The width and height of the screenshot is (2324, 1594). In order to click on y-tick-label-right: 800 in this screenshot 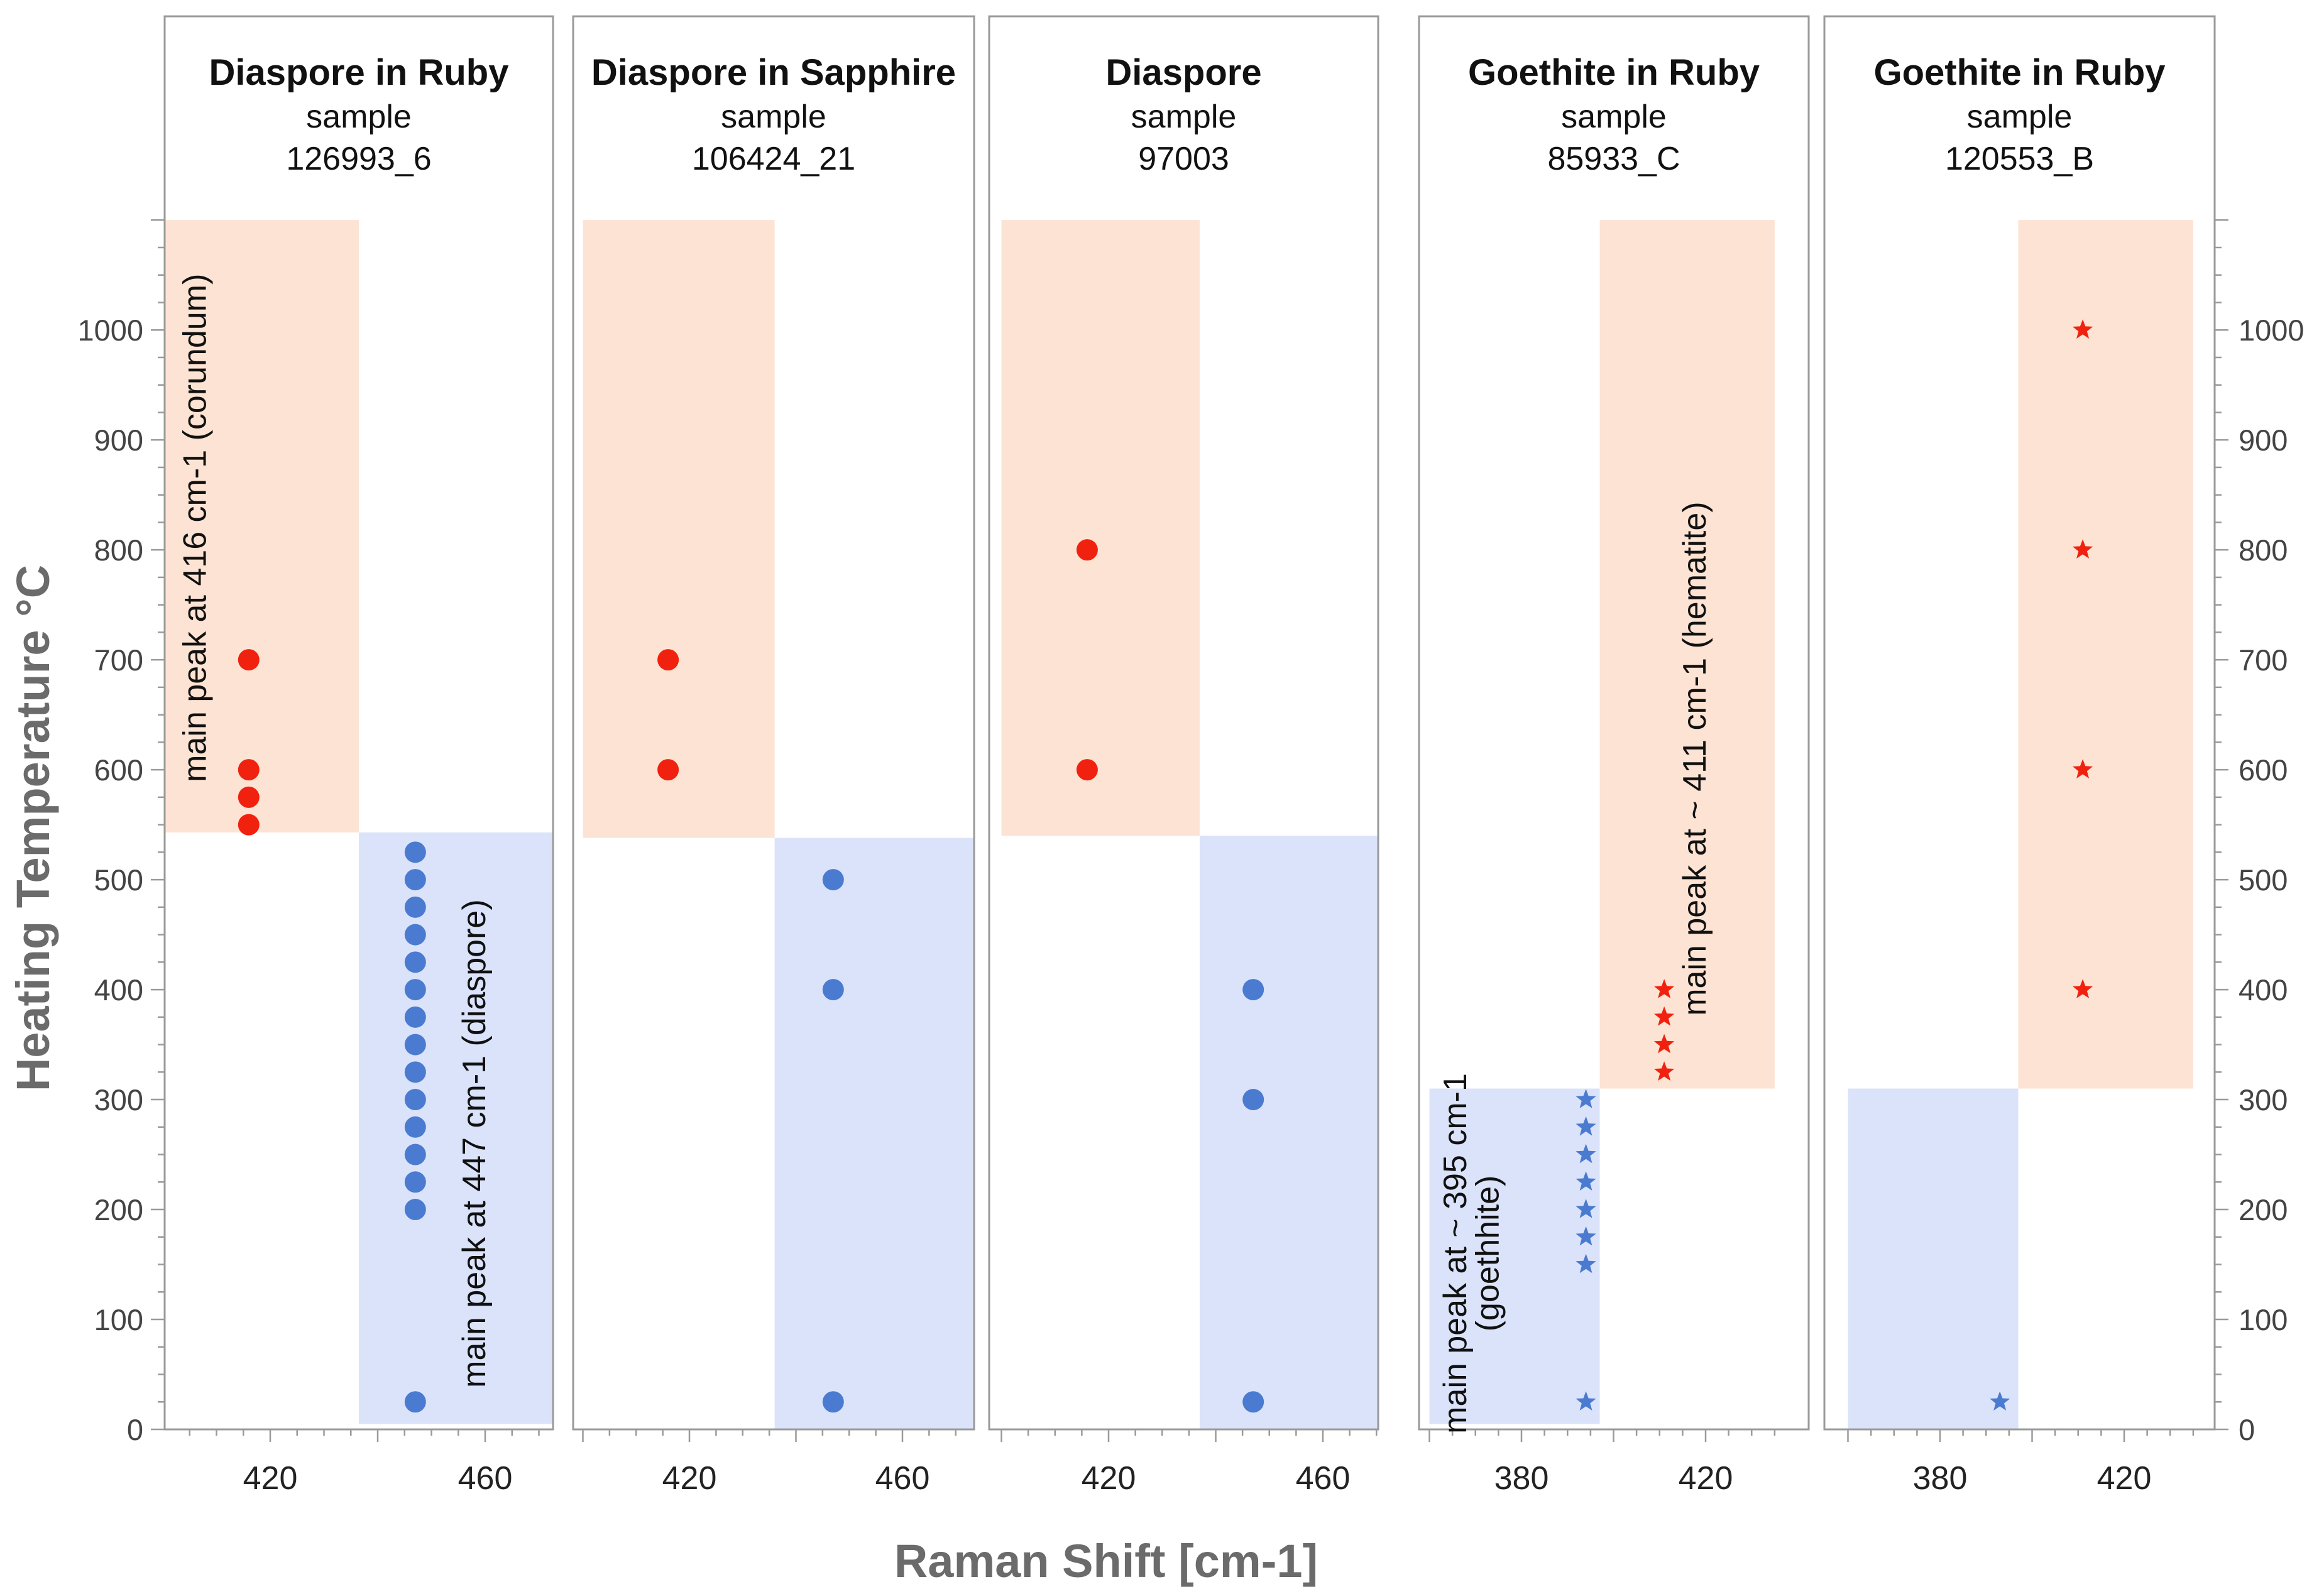, I will do `click(2263, 550)`.